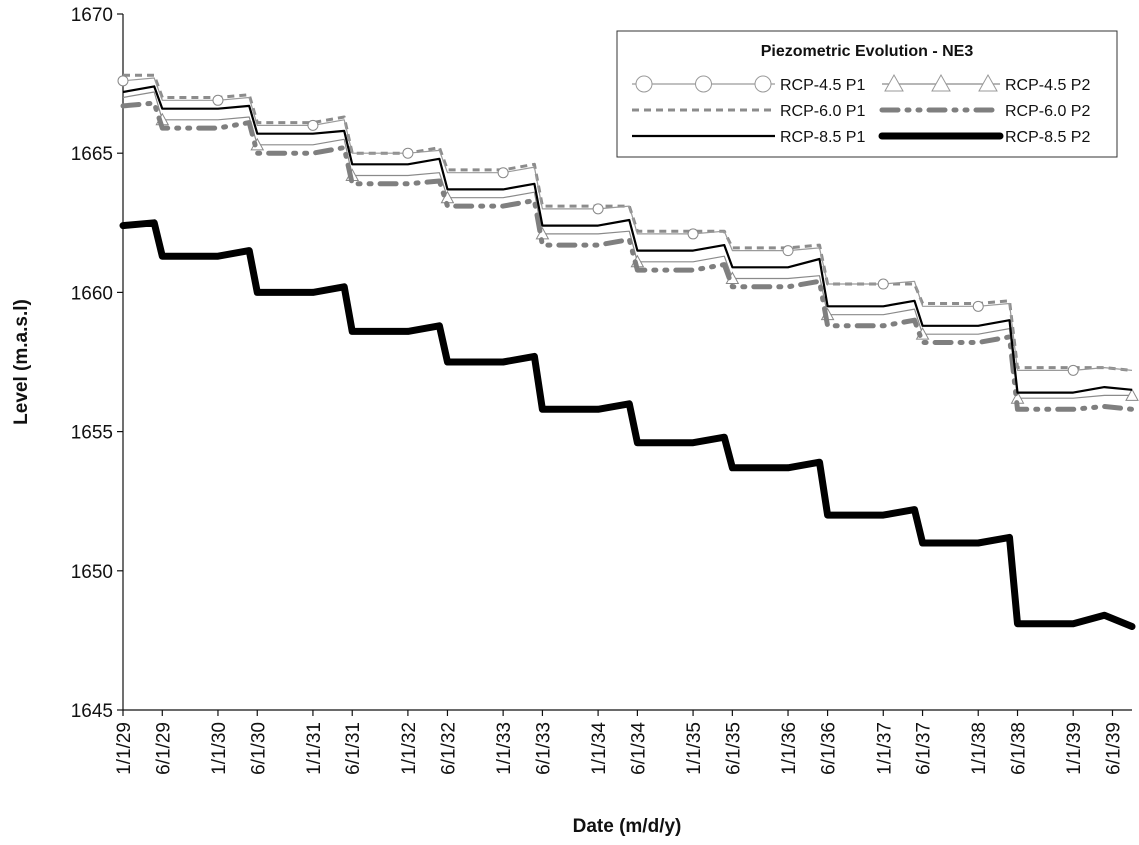 The width and height of the screenshot is (1139, 845). I want to click on legend-item: RCP-8.5 P1, so click(748, 137).